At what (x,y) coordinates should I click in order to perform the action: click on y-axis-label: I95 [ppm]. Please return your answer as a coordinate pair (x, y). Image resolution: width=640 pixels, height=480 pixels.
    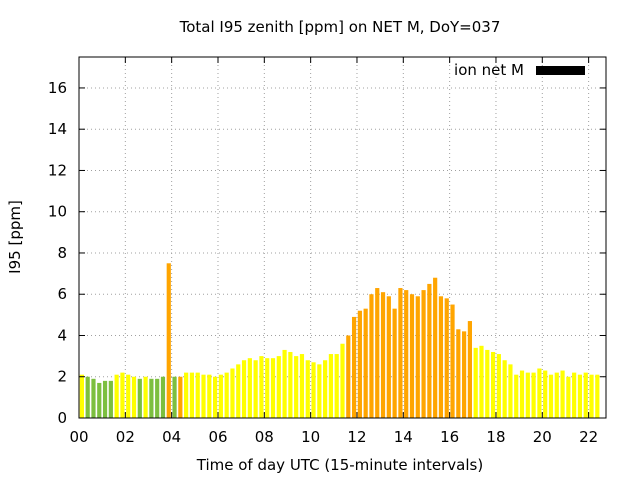
    Looking at the image, I should click on (15, 237).